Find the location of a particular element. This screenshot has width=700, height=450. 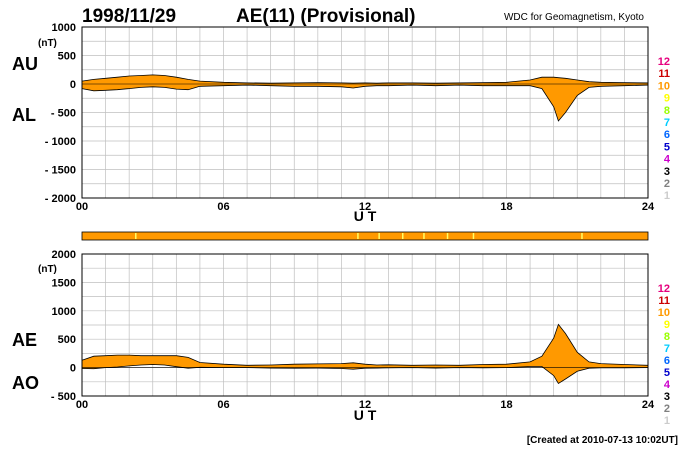

au-al-station-count-4: 4 is located at coordinates (667, 160).